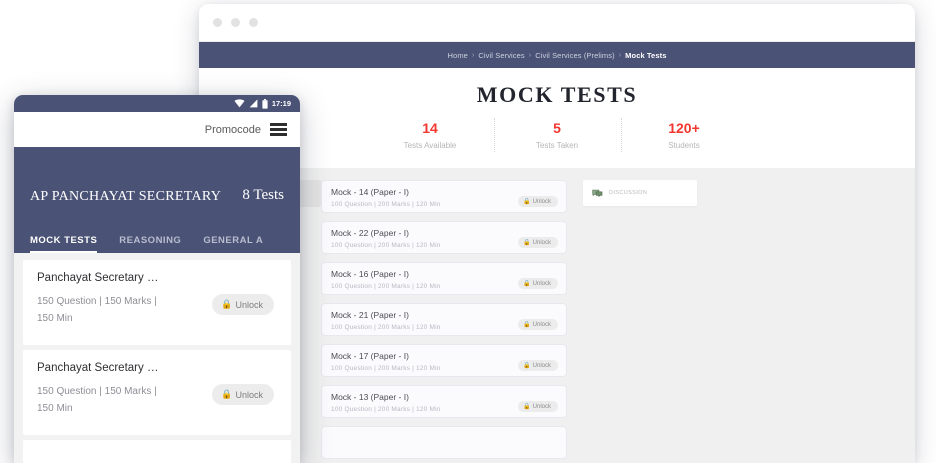 Image resolution: width=936 pixels, height=463 pixels. What do you see at coordinates (370, 192) in the screenshot?
I see `test-name: Mock - 14 (Paper - I)` at bounding box center [370, 192].